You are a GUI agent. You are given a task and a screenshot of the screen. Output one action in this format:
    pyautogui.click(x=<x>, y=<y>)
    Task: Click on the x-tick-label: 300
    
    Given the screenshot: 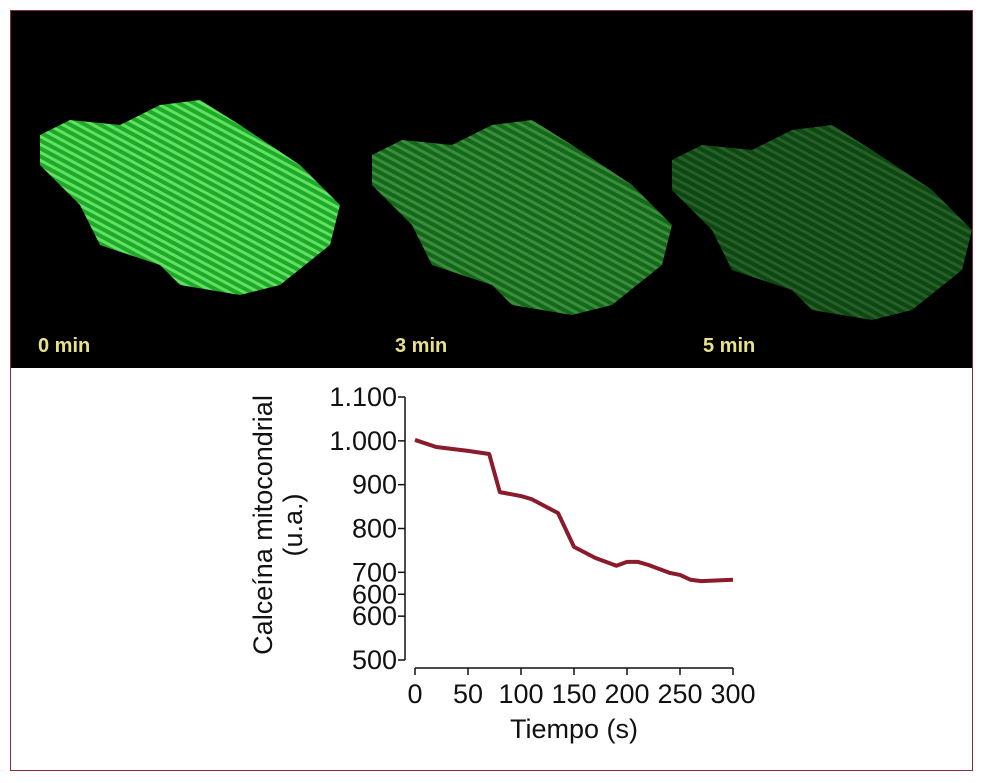 What is the action you would take?
    pyautogui.click(x=732, y=694)
    